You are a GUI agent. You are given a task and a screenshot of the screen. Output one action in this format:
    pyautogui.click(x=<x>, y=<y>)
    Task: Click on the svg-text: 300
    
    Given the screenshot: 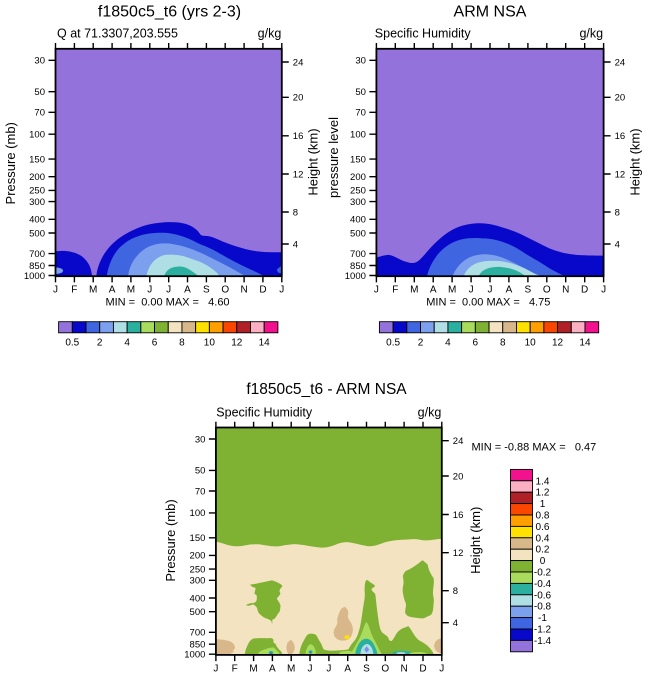 What is the action you would take?
    pyautogui.click(x=198, y=581)
    